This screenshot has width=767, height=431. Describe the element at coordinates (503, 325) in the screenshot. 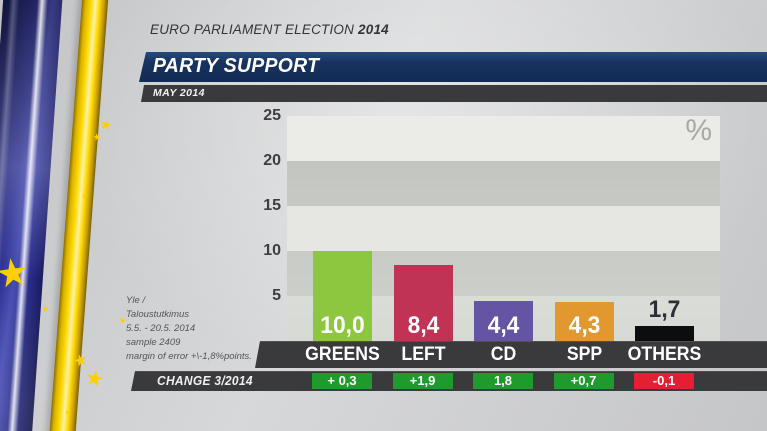

I see `bar-value-label: 4,4` at that location.